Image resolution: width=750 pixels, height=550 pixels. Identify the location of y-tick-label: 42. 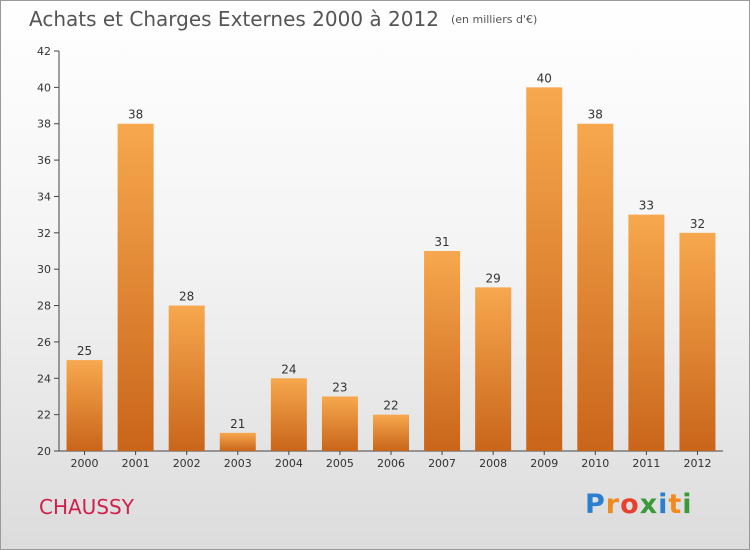
(44, 51).